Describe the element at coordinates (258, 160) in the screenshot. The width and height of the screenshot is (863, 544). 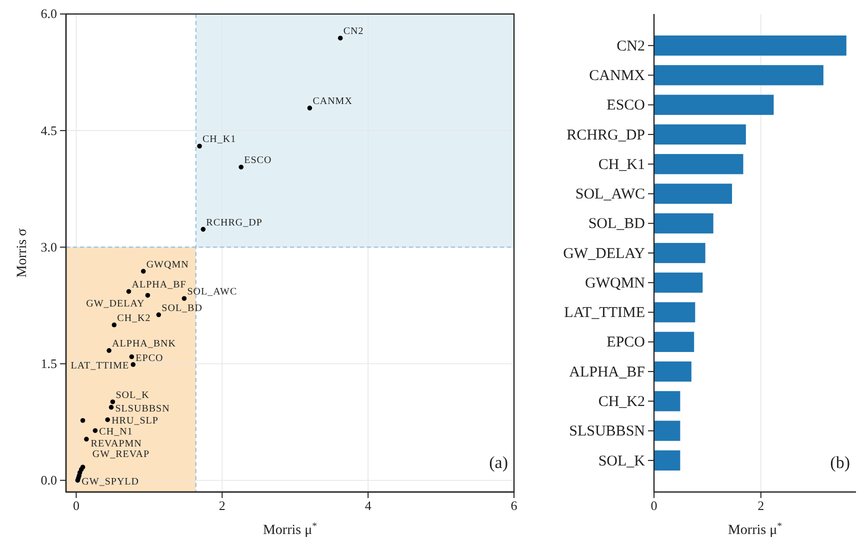
I see `annotation: ESCO` at that location.